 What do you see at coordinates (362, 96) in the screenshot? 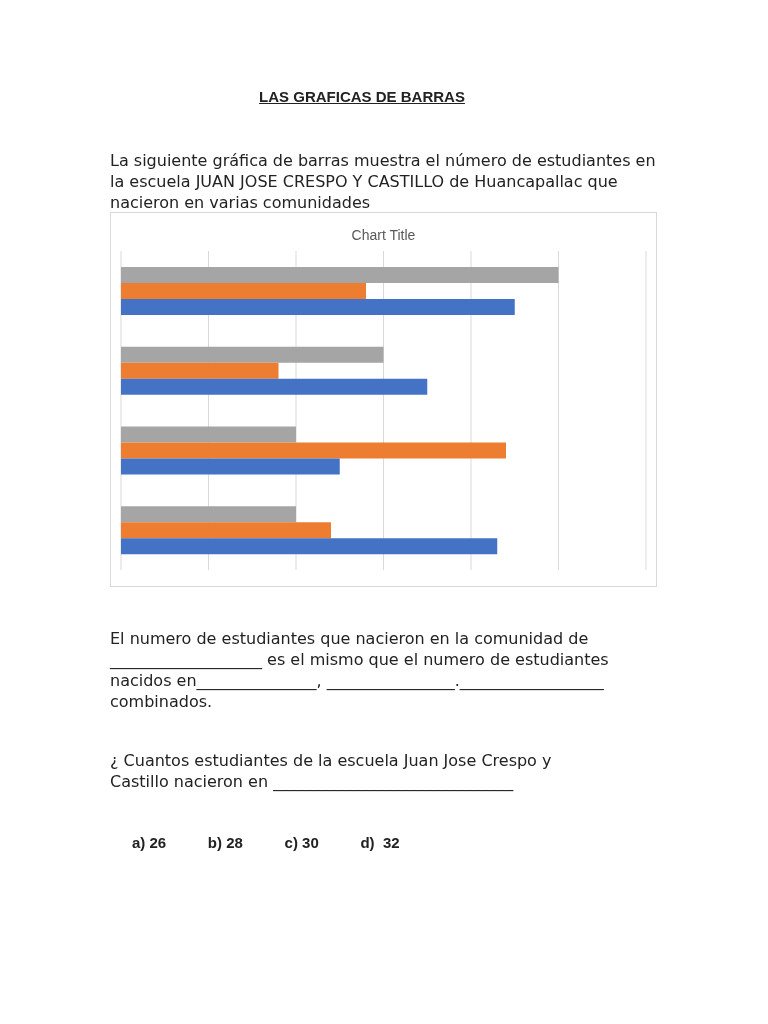
I see `text: LAS GRAFICAS DE BARRAS` at bounding box center [362, 96].